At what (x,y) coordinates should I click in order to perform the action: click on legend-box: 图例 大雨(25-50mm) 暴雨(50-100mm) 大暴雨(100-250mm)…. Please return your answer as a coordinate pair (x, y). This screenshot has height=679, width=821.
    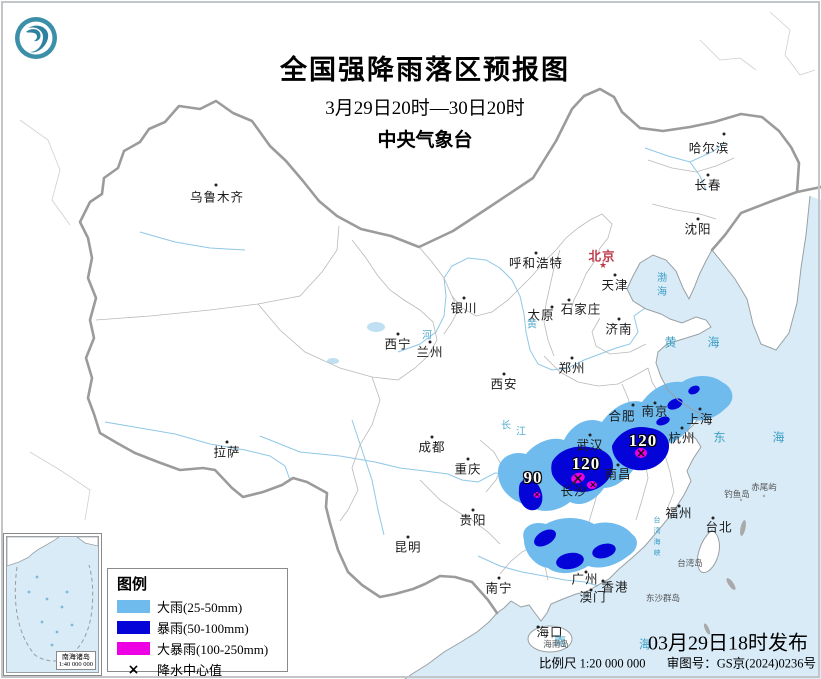
    Looking at the image, I should click on (197, 623).